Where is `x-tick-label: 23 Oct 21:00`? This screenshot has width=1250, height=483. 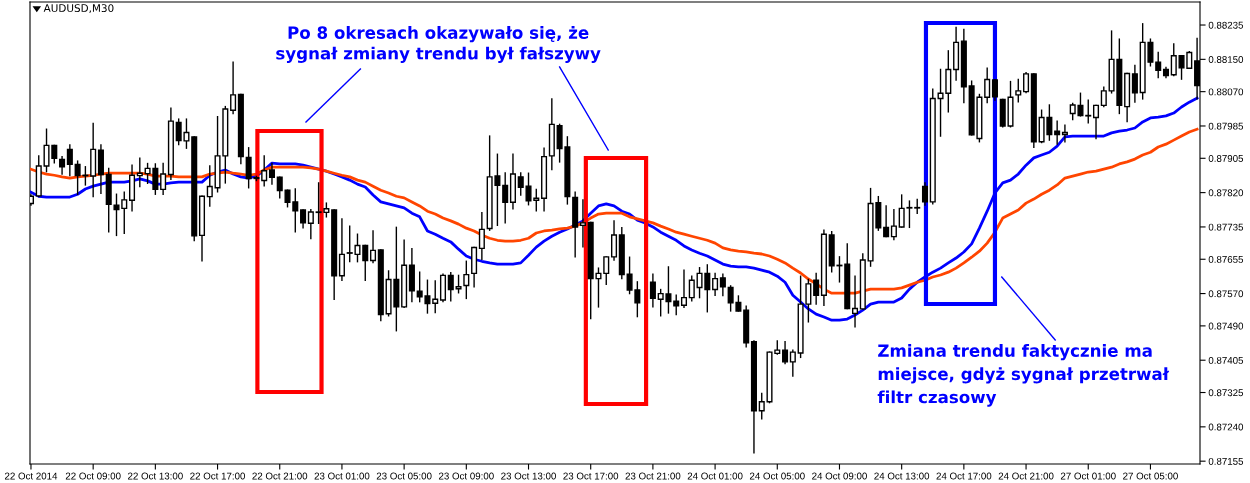
x-tick-label: 23 Oct 21:00 is located at coordinates (653, 476).